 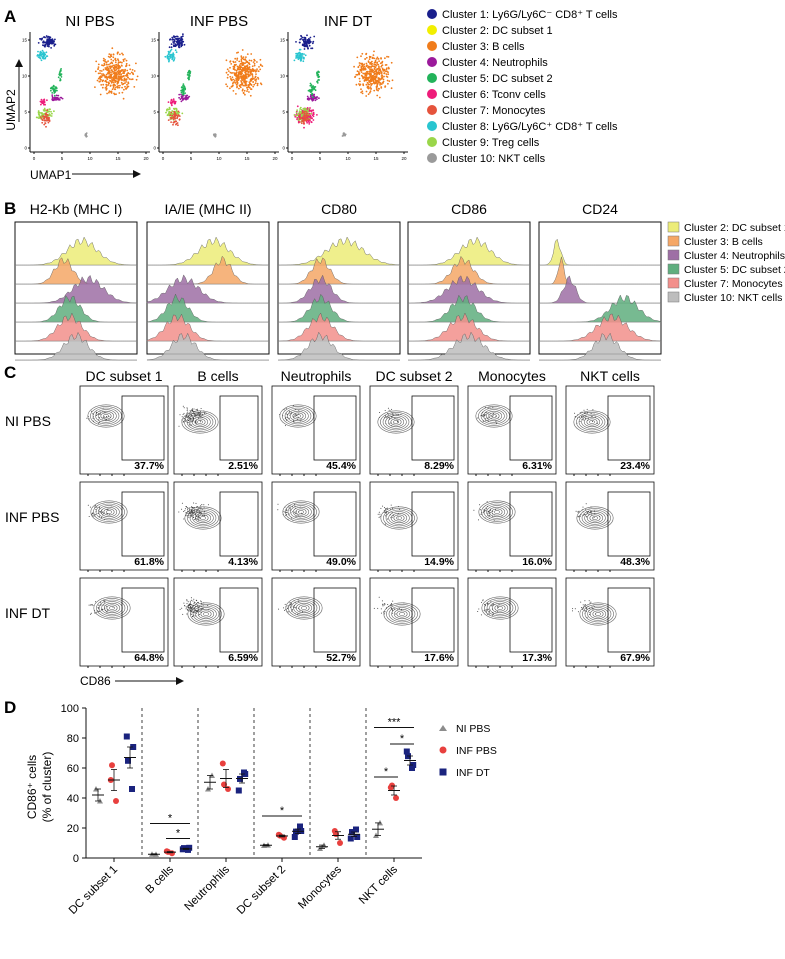 What do you see at coordinates (73, 799) in the screenshot?
I see `y-tick-label: 40` at bounding box center [73, 799].